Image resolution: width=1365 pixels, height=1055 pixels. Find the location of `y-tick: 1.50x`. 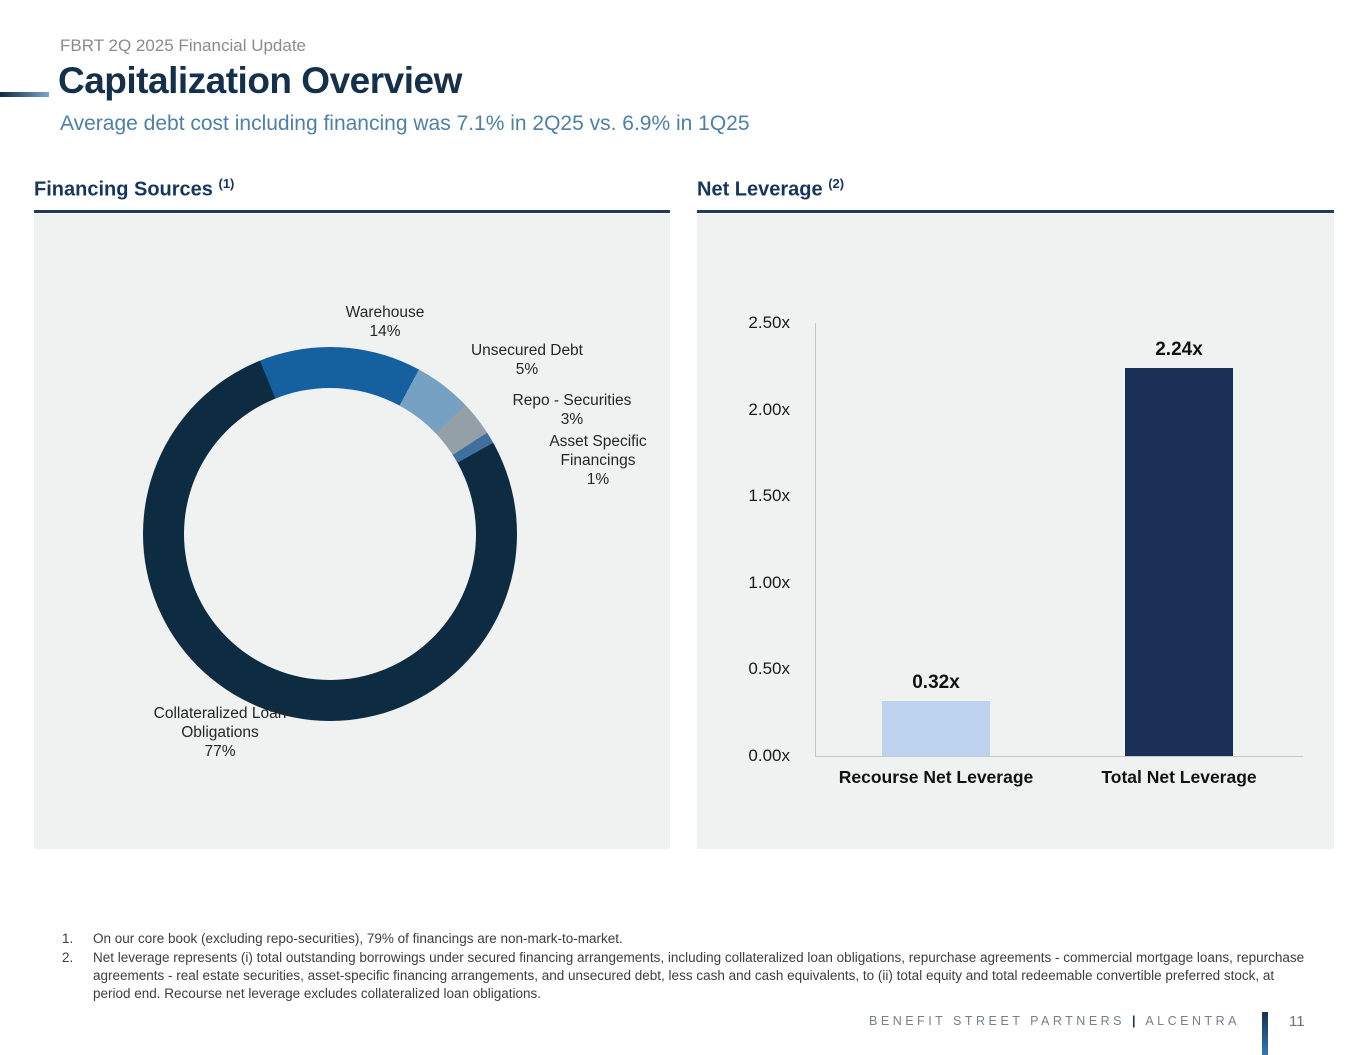

y-tick: 1.50x is located at coordinates (769, 496).